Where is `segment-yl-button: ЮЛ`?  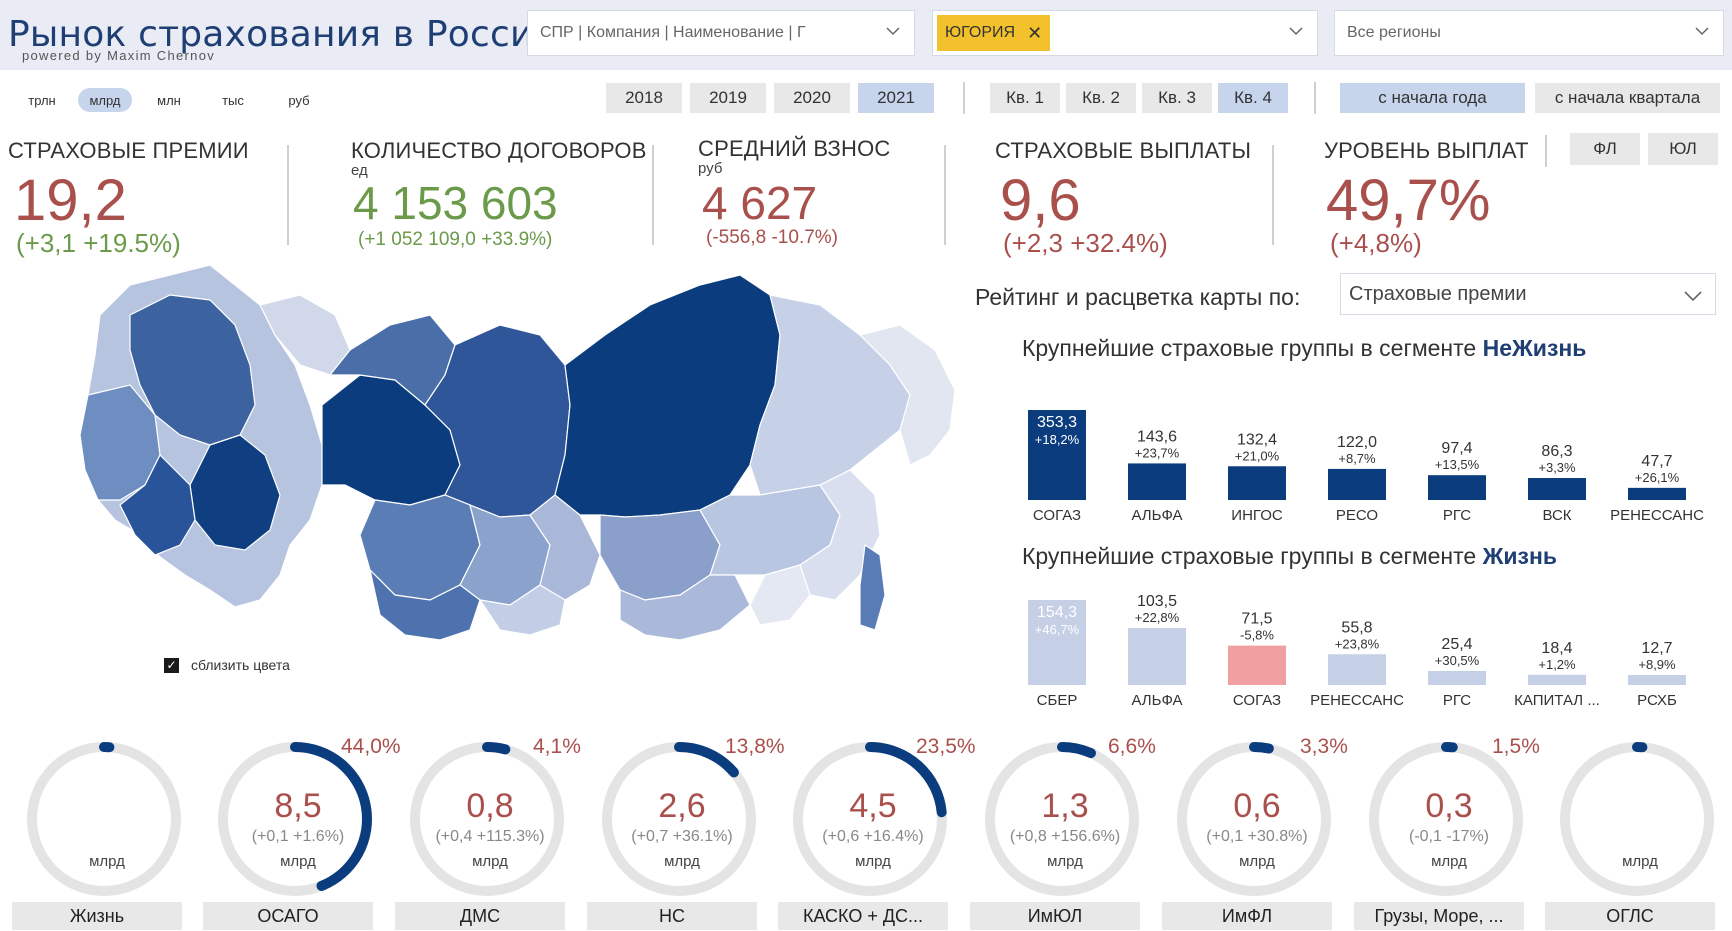 segment-yl-button: ЮЛ is located at coordinates (1683, 149).